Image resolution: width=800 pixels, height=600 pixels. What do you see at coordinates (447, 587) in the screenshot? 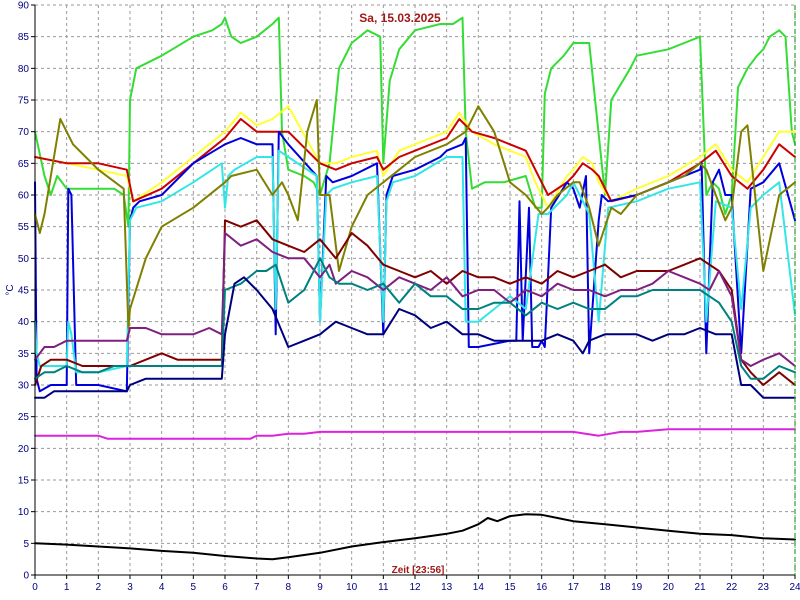
I see `x-tick-label: 13` at bounding box center [447, 587].